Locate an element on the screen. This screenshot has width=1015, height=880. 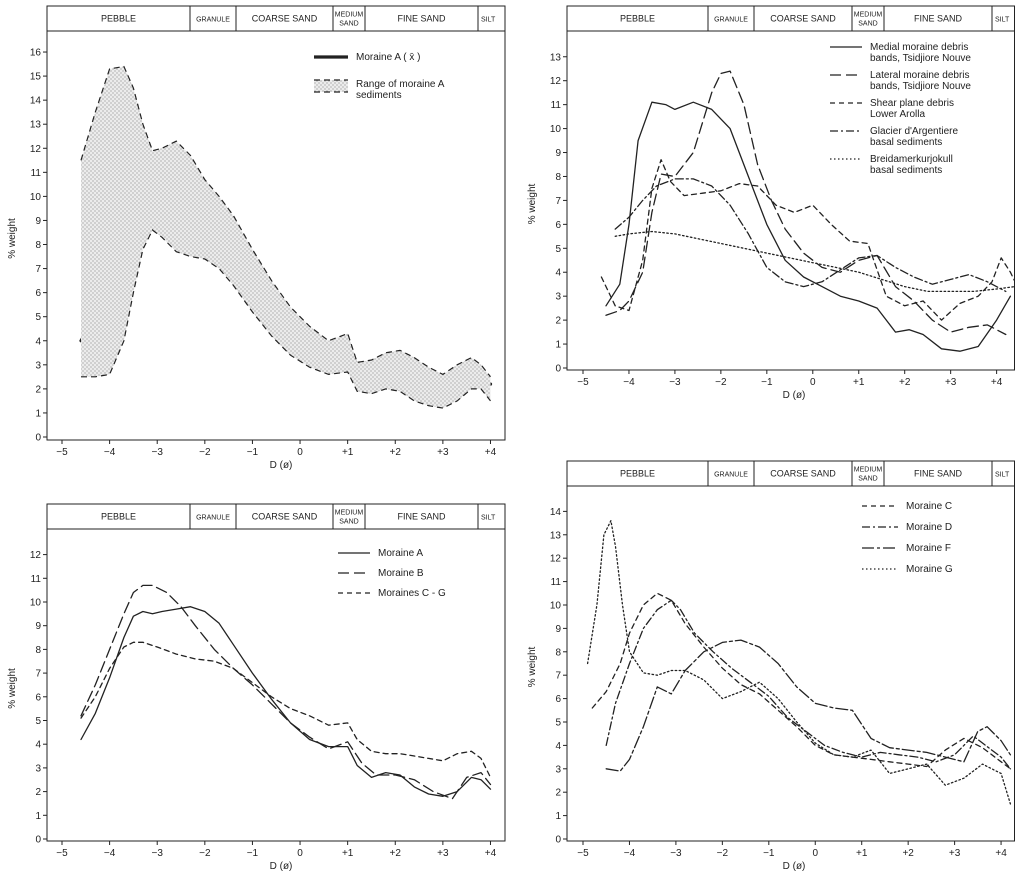
legend-label-line: Glacier d'Argentiere is located at coordinates (914, 131).